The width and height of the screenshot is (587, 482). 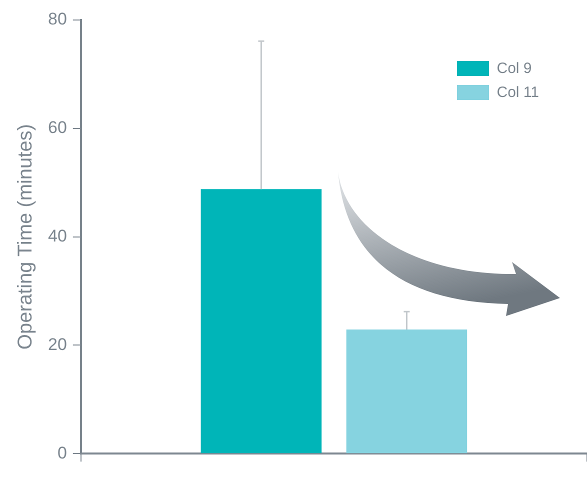 What do you see at coordinates (514, 68) in the screenshot?
I see `legend-label: Col 9` at bounding box center [514, 68].